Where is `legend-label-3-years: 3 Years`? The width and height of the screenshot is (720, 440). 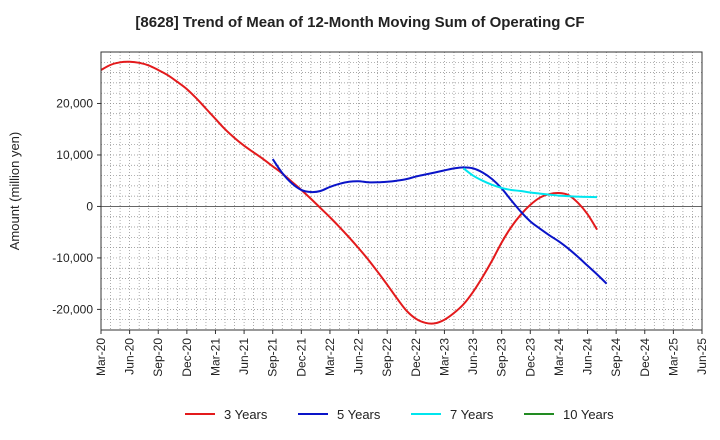 legend-label-3-years: 3 Years is located at coordinates (246, 414).